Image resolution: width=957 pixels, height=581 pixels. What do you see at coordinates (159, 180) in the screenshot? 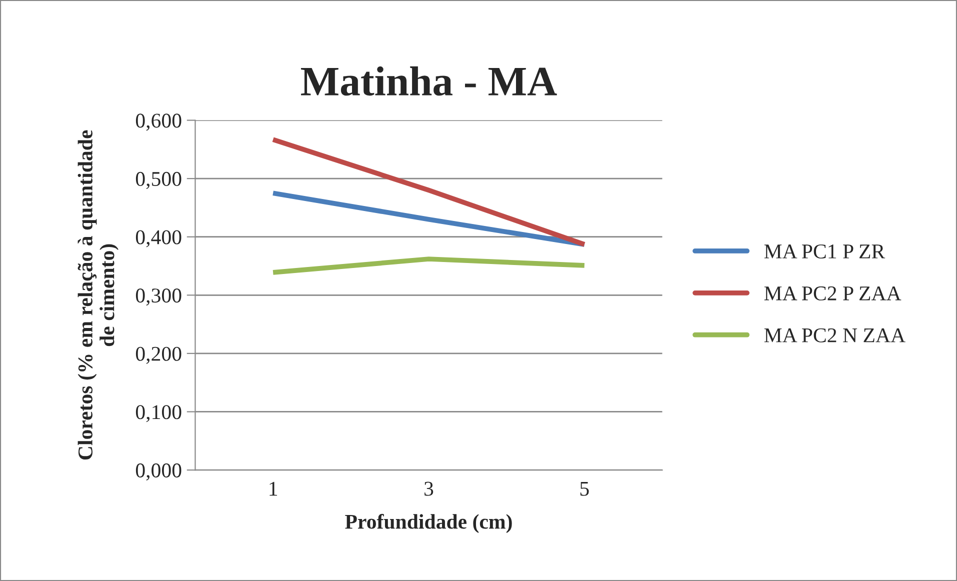
I see `y-tick-label: 0,500` at bounding box center [159, 180].